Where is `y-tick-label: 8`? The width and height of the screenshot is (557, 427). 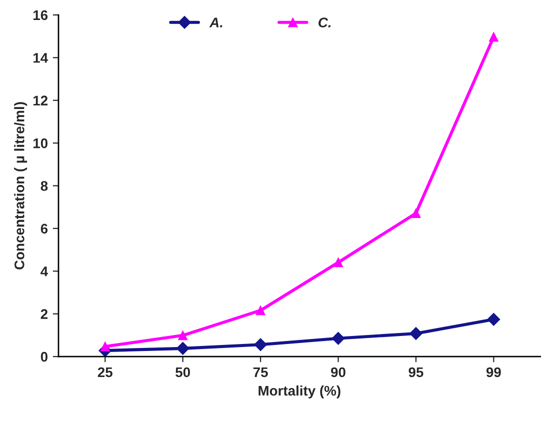
y-tick-label: 8 is located at coordinates (44, 186).